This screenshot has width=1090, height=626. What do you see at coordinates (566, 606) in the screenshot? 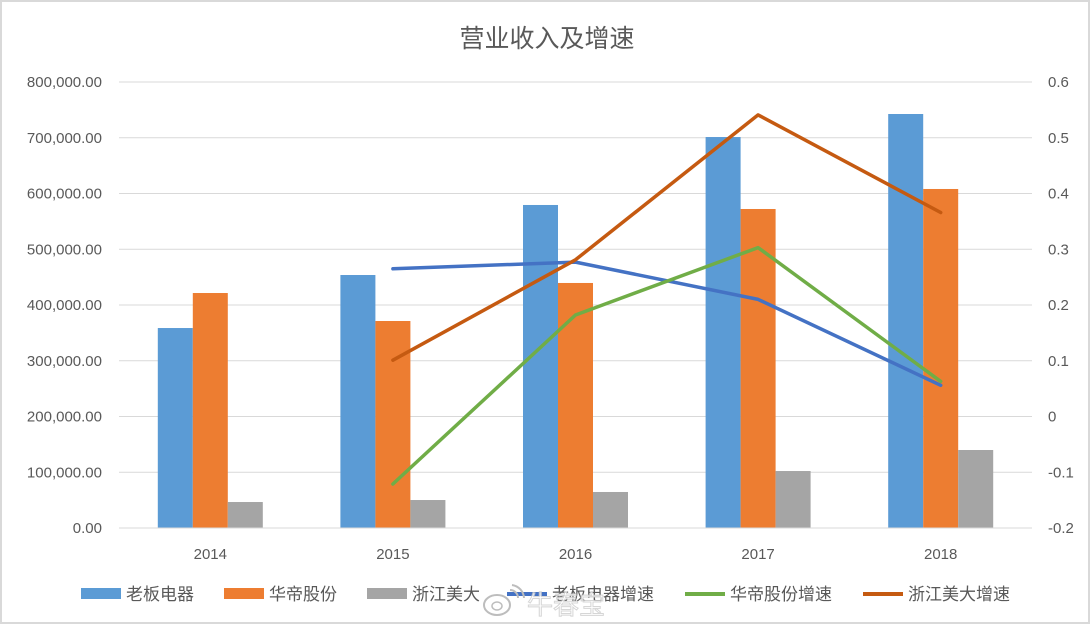
I see `watermark-text: 牛春宝` at bounding box center [566, 606].